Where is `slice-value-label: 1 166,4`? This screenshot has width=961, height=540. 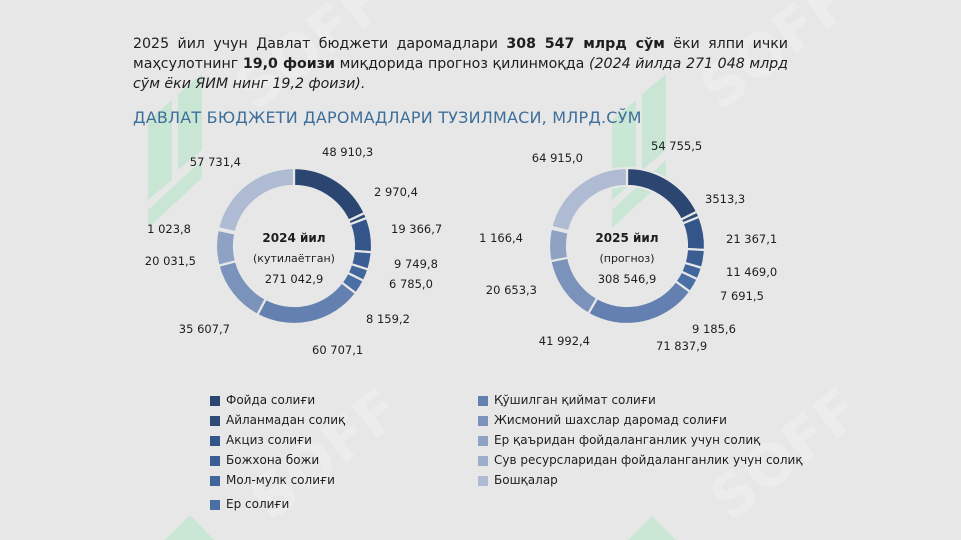
slice-value-label: 1 166,4 is located at coordinates (501, 238).